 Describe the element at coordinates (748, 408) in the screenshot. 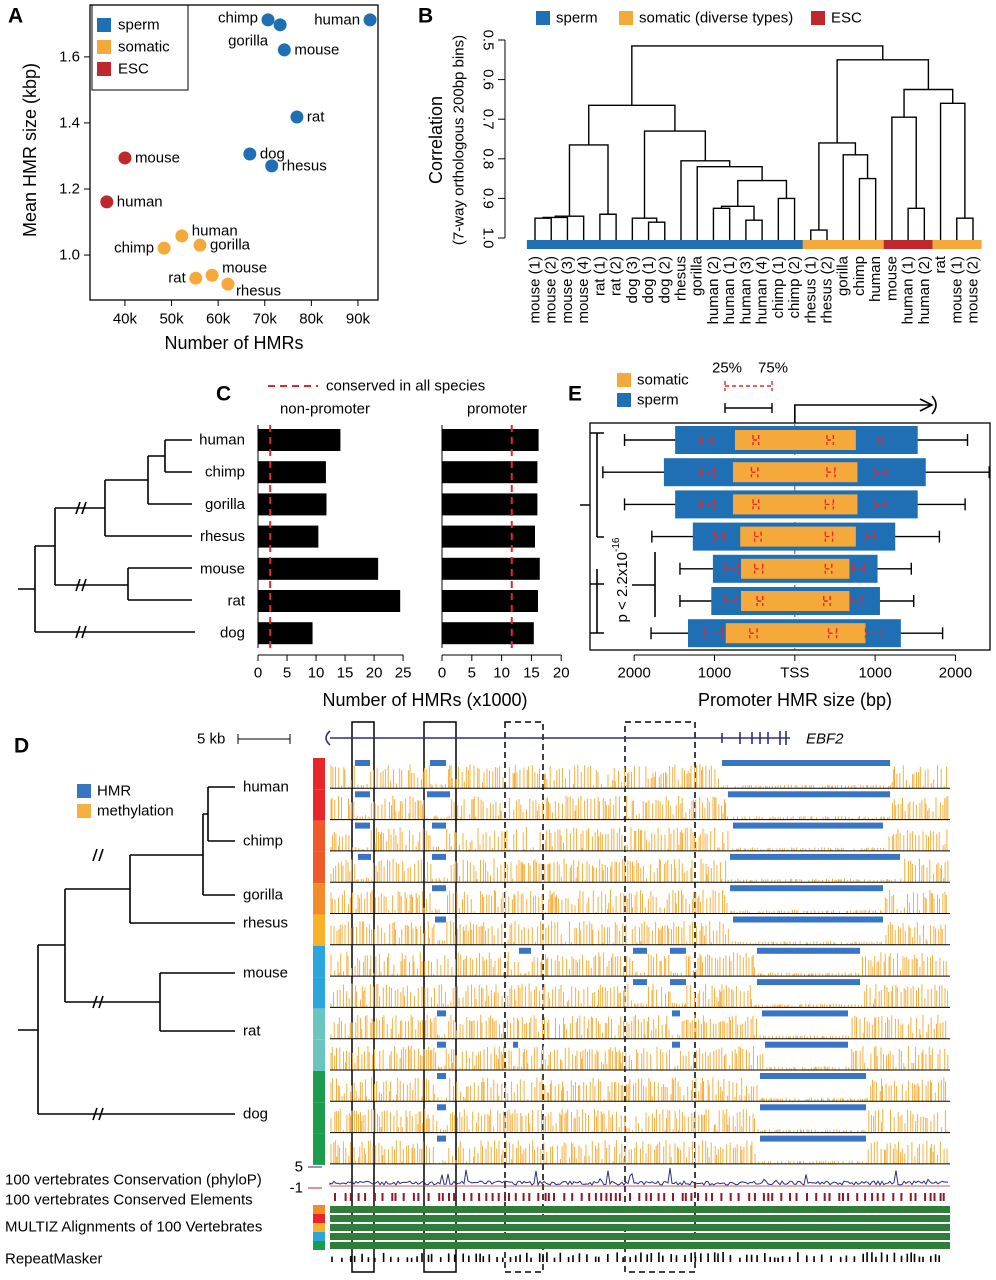

I see `legend-whisker` at that location.